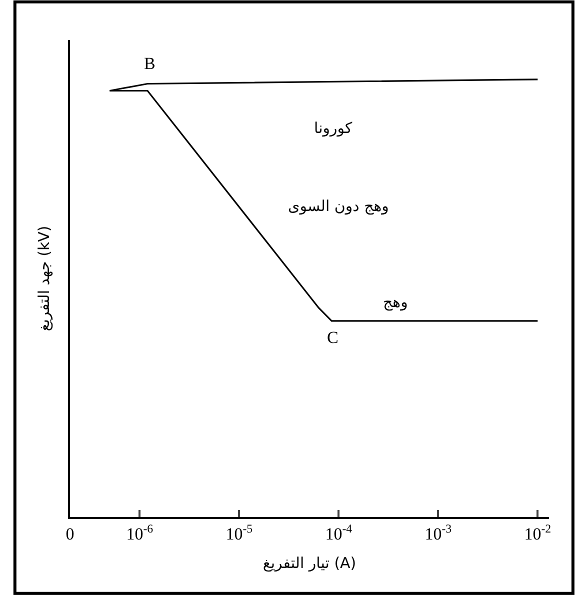 The height and width of the screenshot is (597, 579). Describe the element at coordinates (395, 302) in the screenshot. I see `annotation: وهج` at that location.